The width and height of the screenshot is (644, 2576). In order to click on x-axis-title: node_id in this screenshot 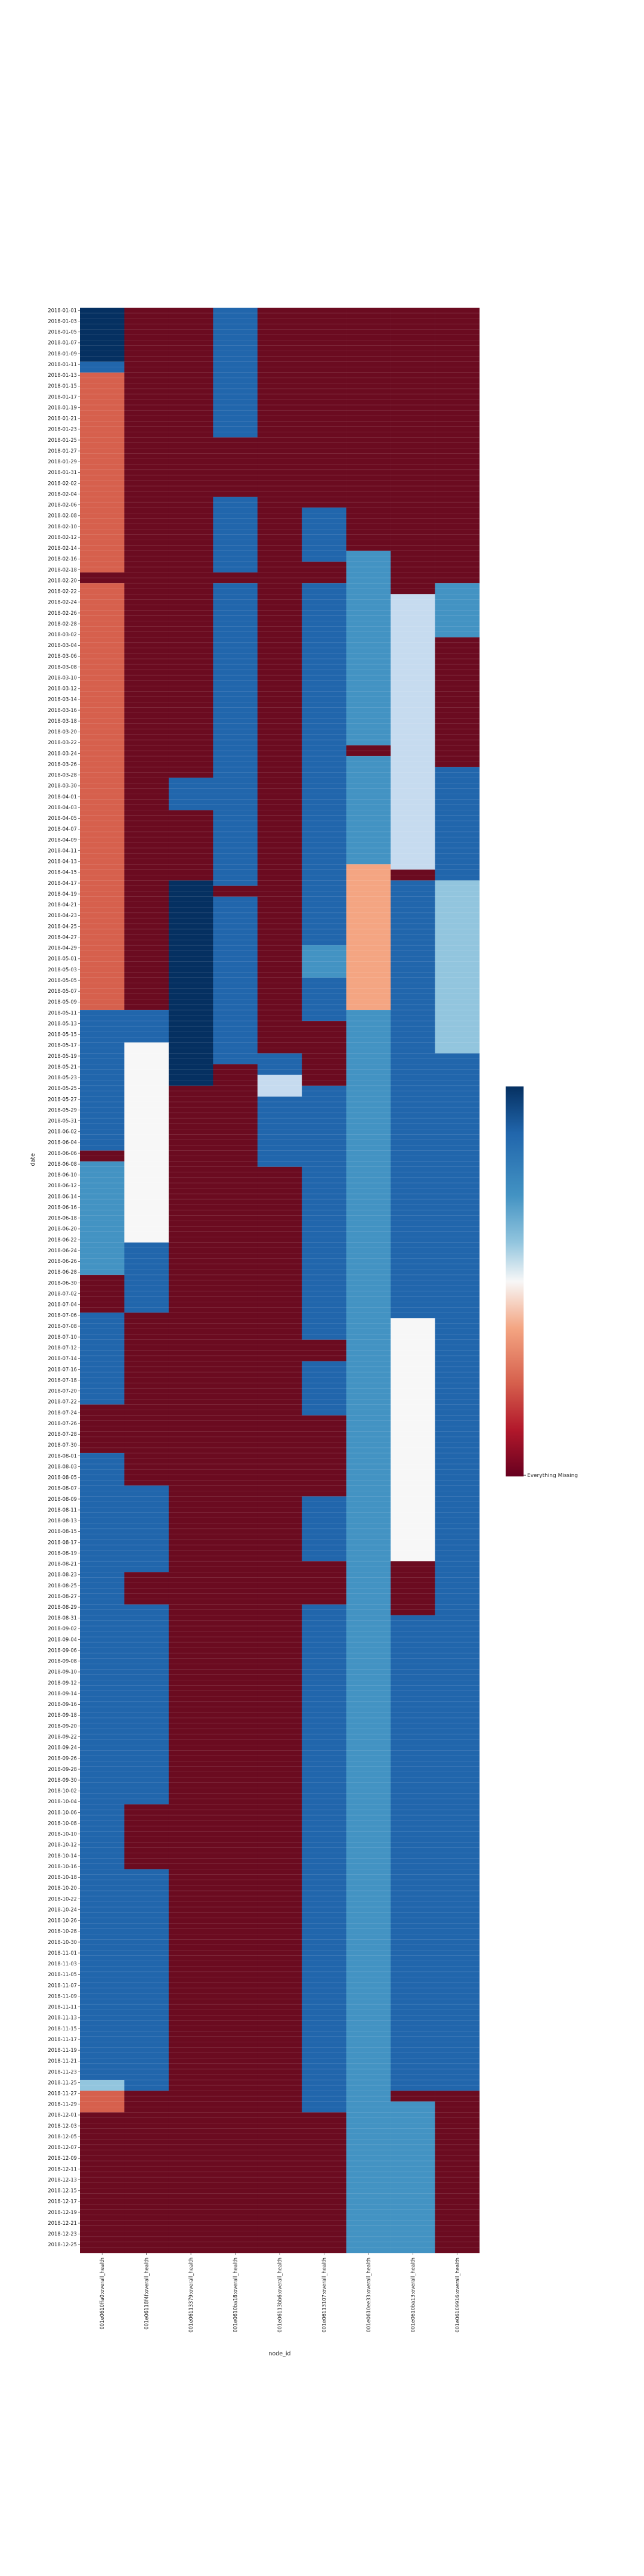, I will do `click(279, 2354)`.